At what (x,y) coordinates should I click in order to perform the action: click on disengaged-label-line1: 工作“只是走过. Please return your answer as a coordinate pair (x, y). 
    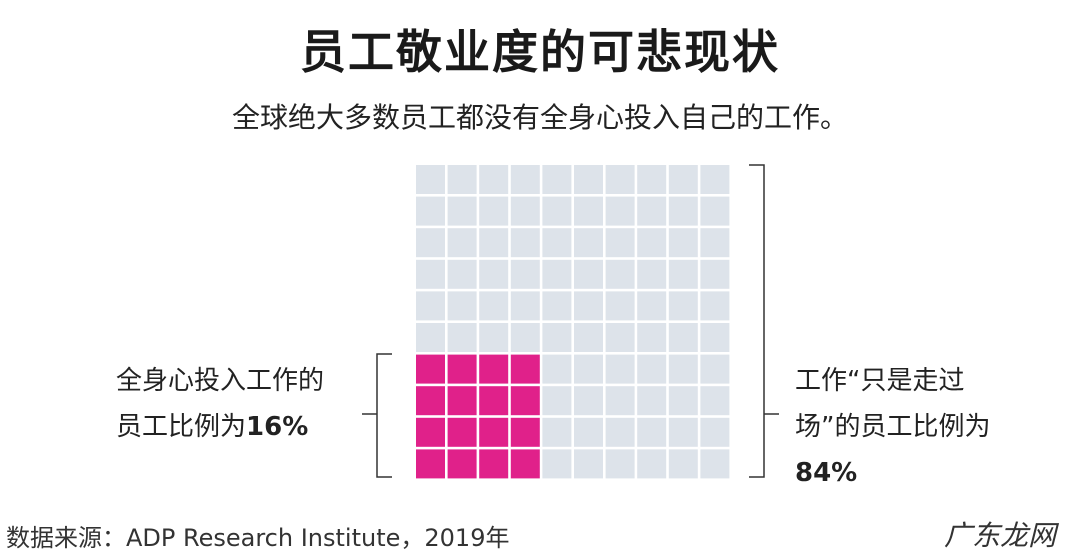
    Looking at the image, I should click on (880, 381).